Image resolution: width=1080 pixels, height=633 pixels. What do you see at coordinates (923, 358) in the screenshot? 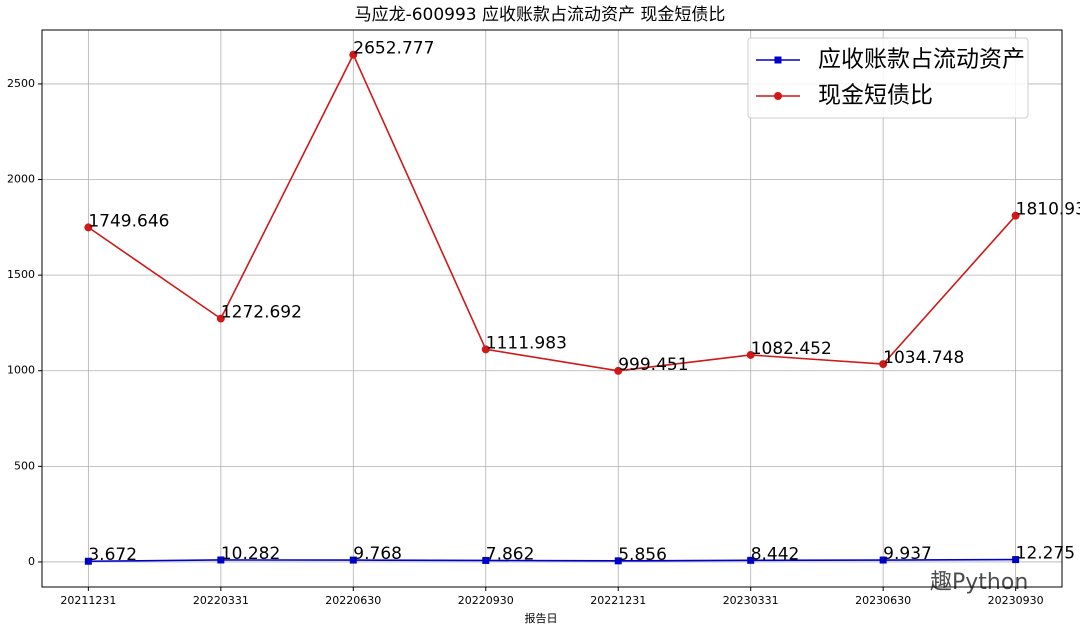
I see `data-label: 1034.748` at bounding box center [923, 358].